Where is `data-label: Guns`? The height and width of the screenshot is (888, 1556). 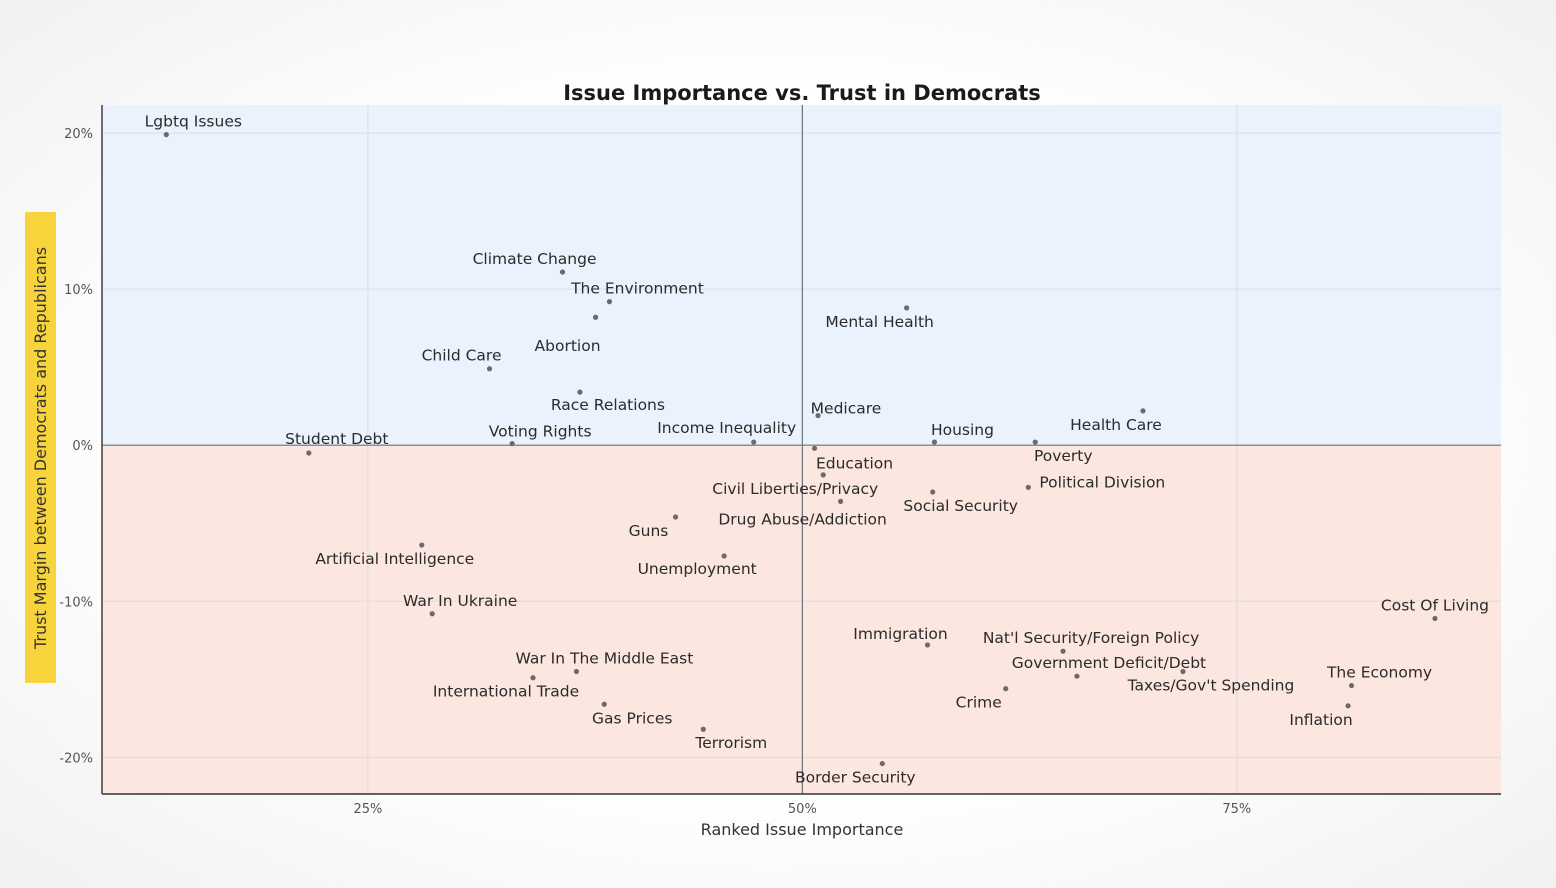 data-label: Guns is located at coordinates (649, 531).